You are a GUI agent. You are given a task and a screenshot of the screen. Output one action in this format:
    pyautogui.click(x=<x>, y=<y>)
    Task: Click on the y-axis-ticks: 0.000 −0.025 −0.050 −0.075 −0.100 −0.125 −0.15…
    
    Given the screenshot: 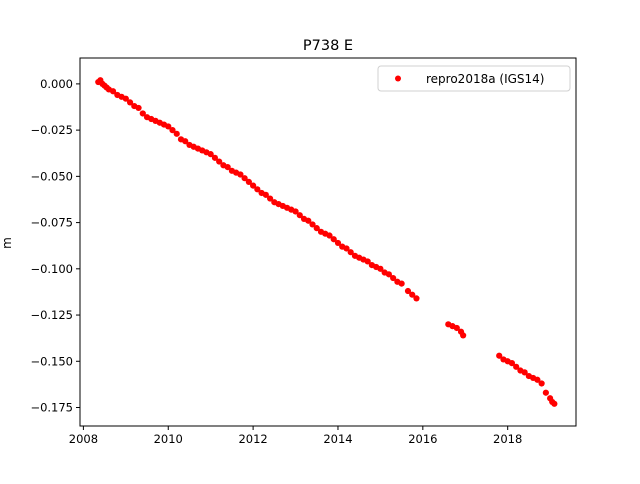 What is the action you would take?
    pyautogui.click(x=55, y=246)
    